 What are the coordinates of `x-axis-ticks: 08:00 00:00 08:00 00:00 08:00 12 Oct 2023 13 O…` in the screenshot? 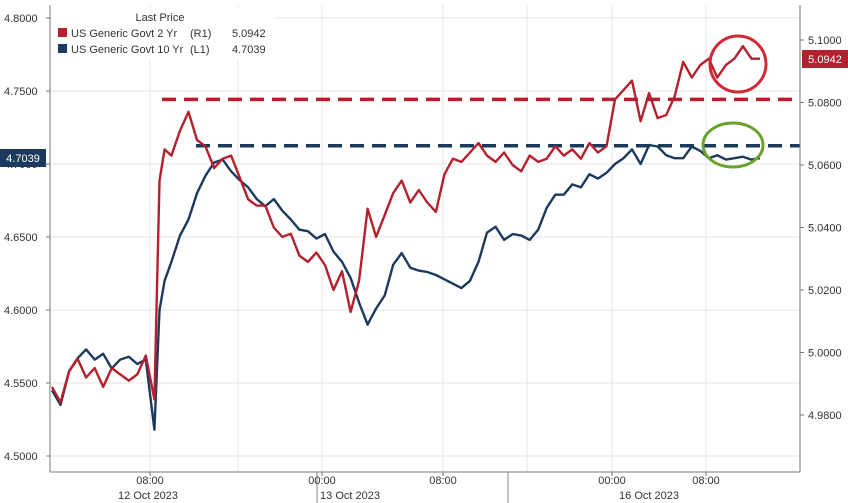 It's located at (419, 487).